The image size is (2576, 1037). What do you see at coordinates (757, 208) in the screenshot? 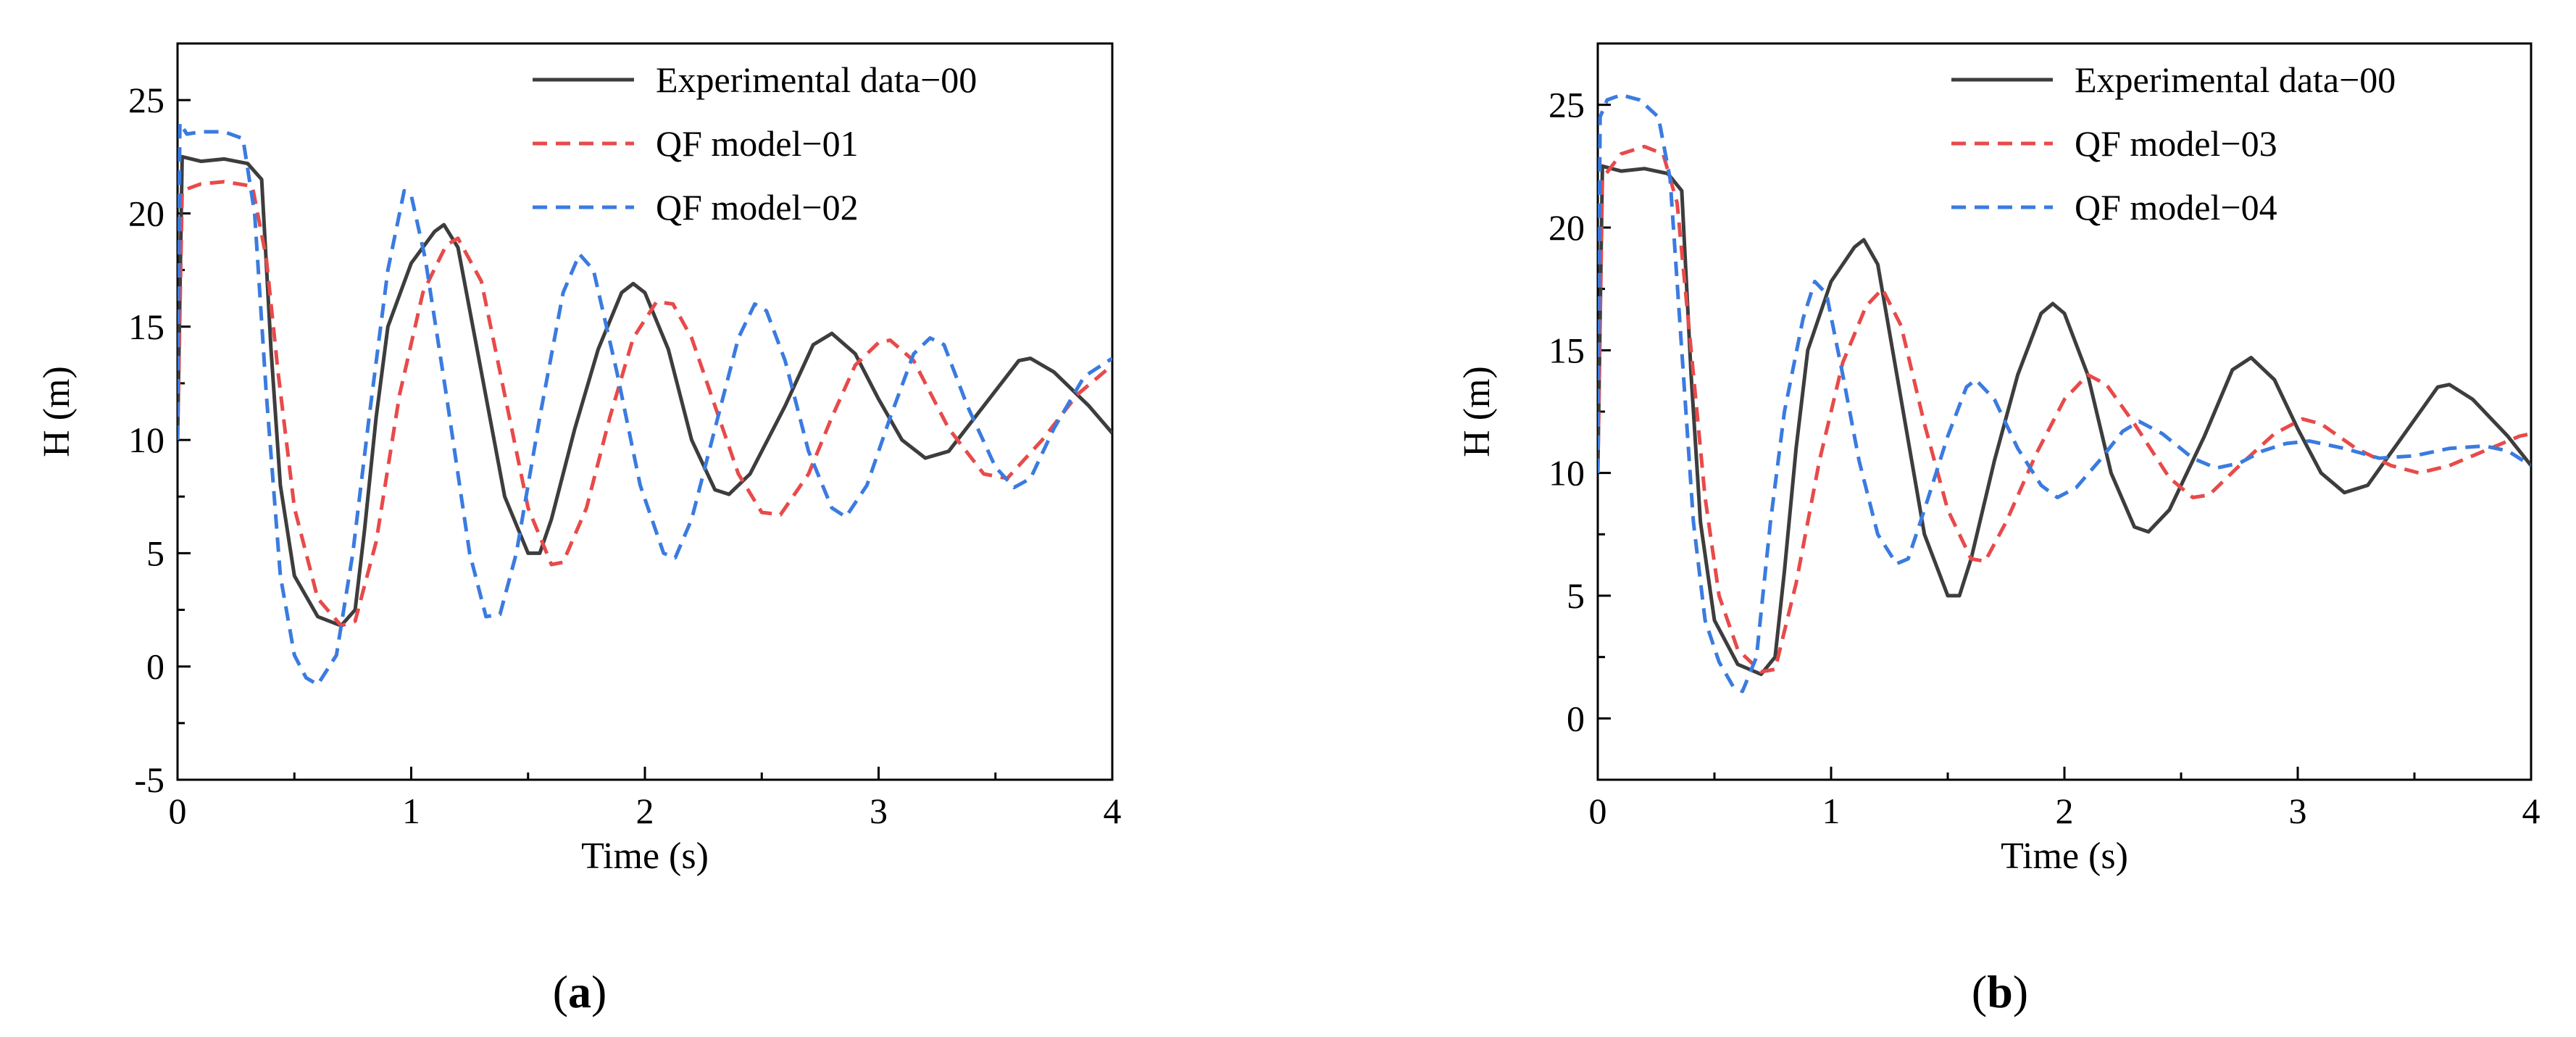
I see `legend-label: QF model−02` at bounding box center [757, 208].